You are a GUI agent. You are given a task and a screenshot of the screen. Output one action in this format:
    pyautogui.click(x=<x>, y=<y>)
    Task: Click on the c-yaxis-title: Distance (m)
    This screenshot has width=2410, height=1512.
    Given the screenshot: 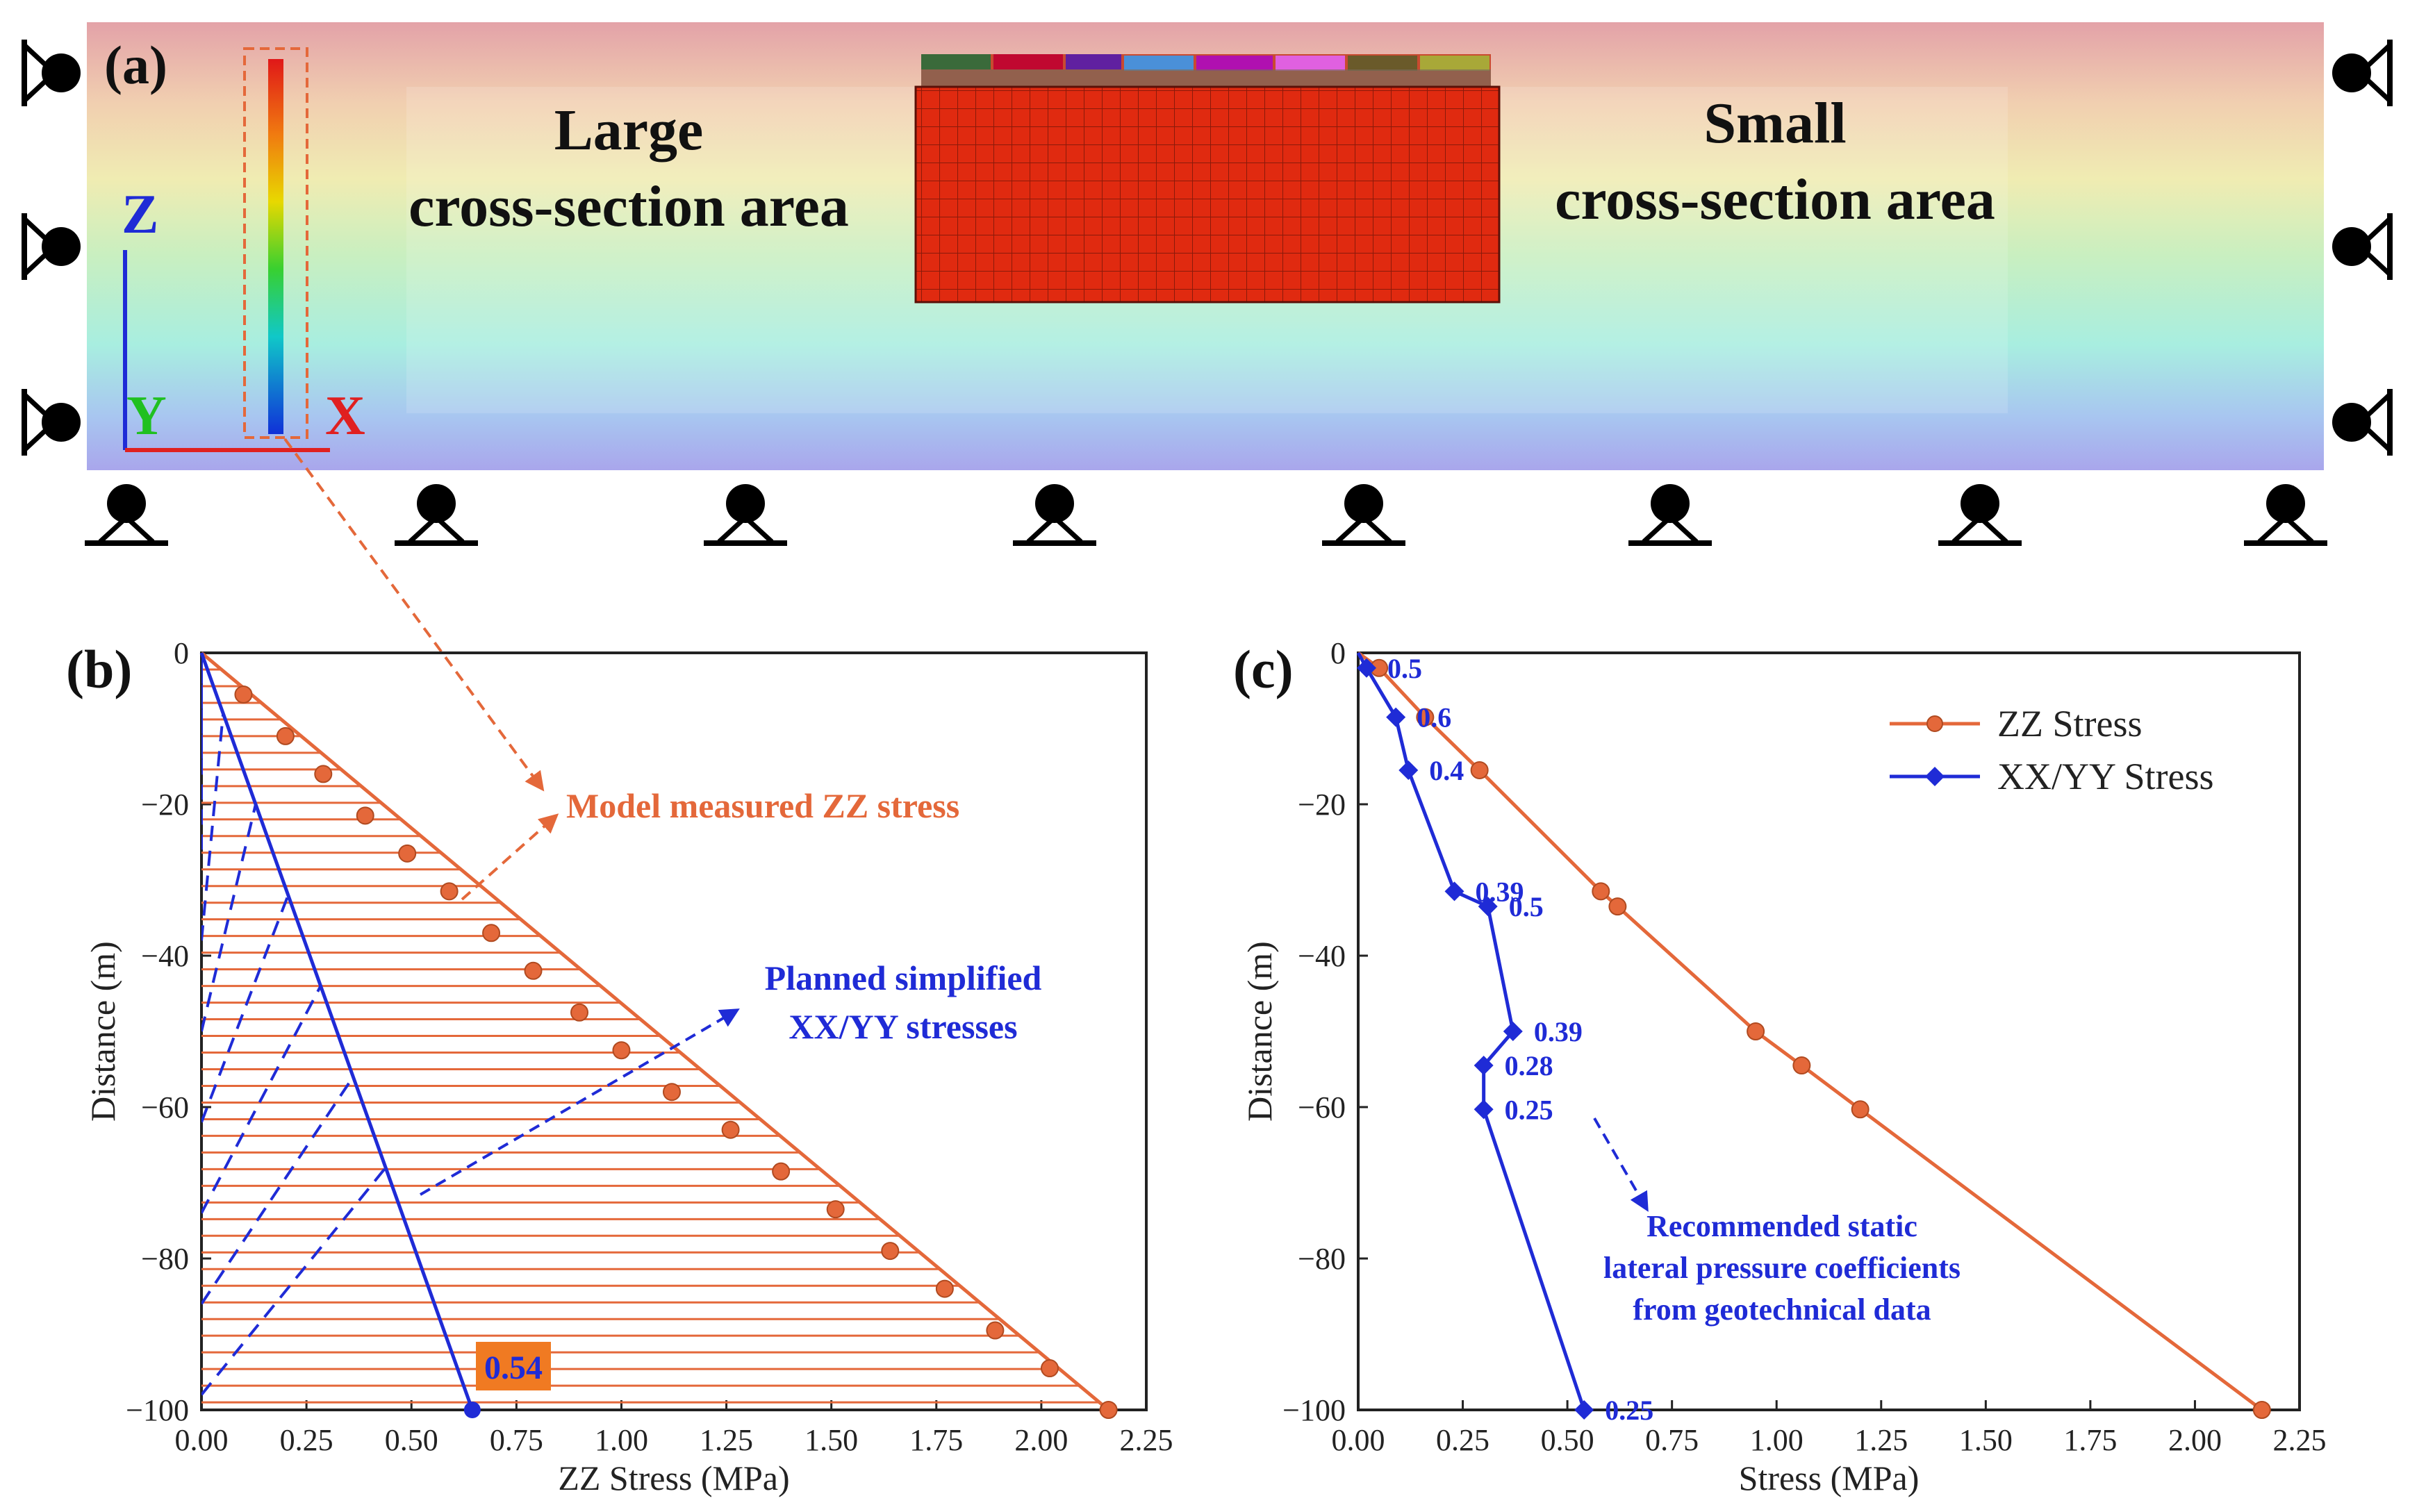 What is the action you would take?
    pyautogui.click(x=1259, y=1031)
    